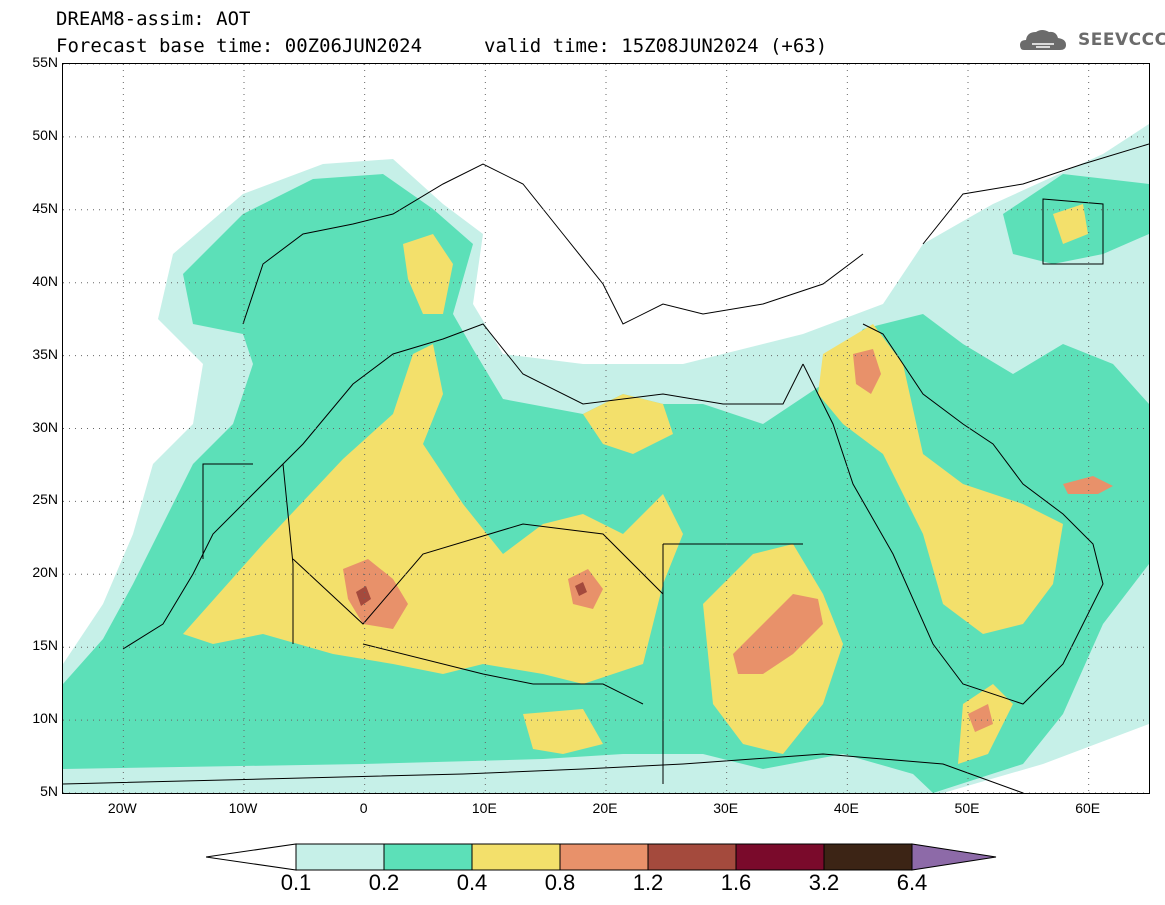 The height and width of the screenshot is (905, 1165). Describe the element at coordinates (45, 718) in the screenshot. I see `lat-tick-label: 10N` at that location.